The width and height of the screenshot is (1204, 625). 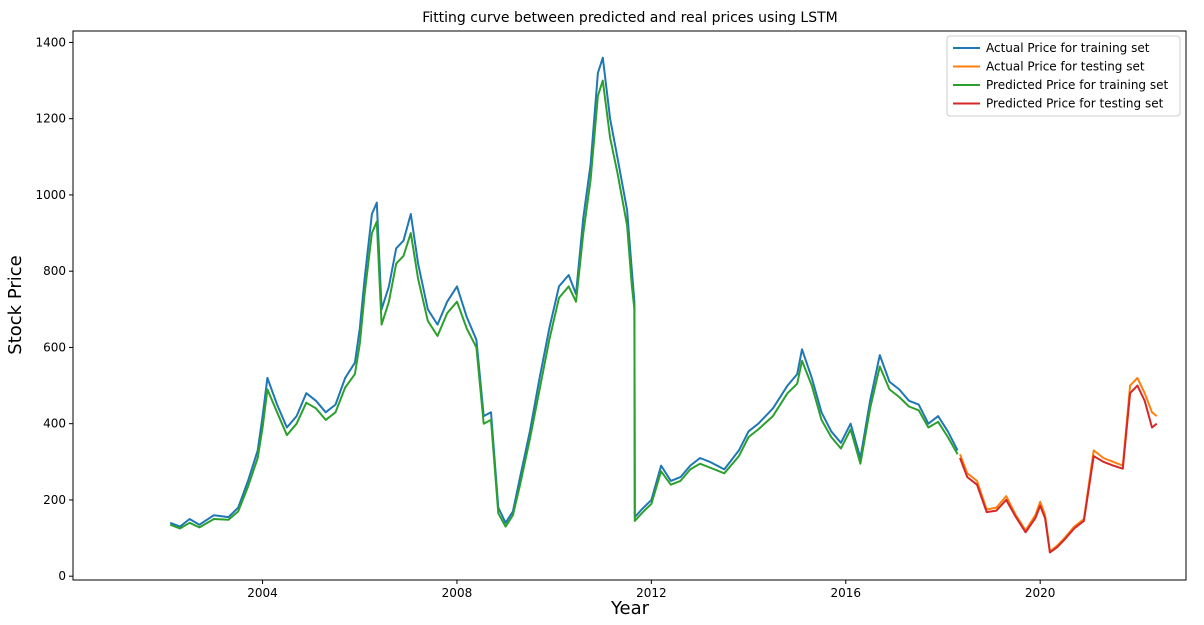 What do you see at coordinates (50, 119) in the screenshot?
I see `y-tick-label: 1200` at bounding box center [50, 119].